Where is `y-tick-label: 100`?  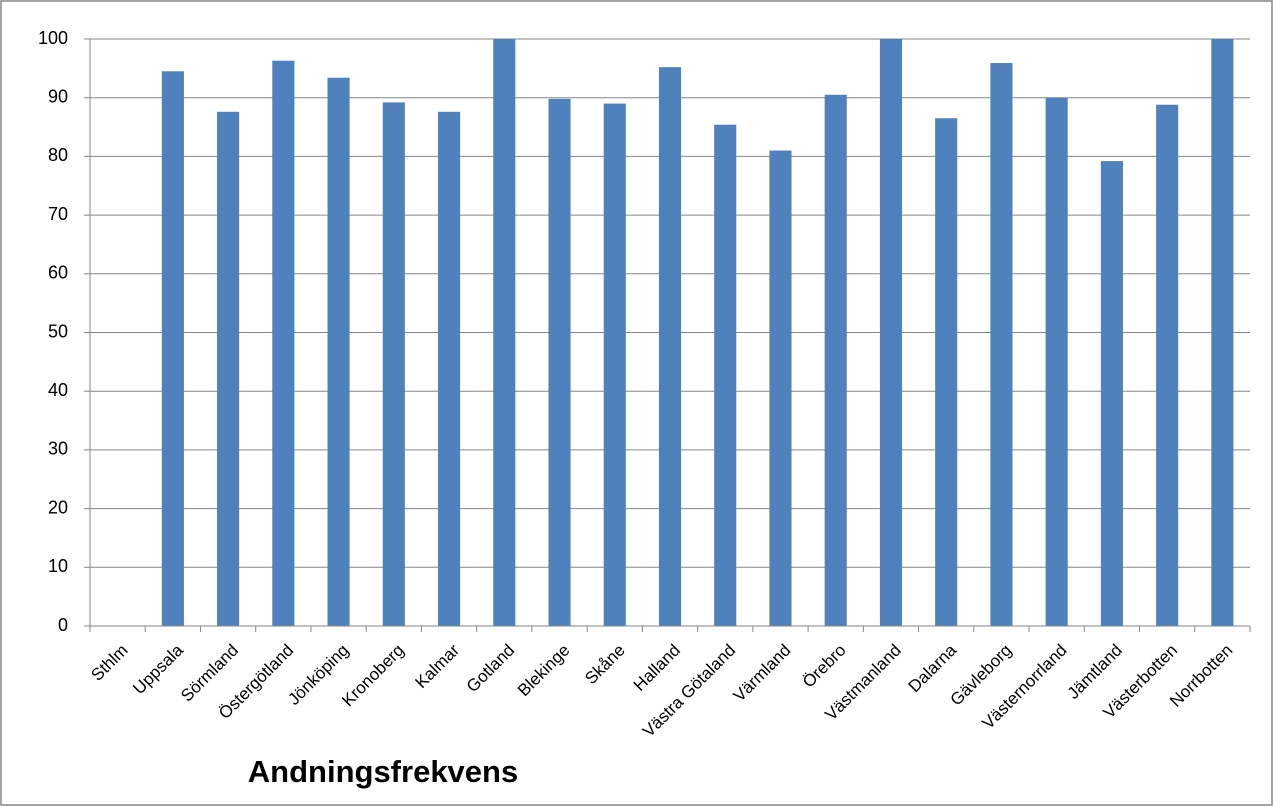
y-tick-label: 100 is located at coordinates (53, 38).